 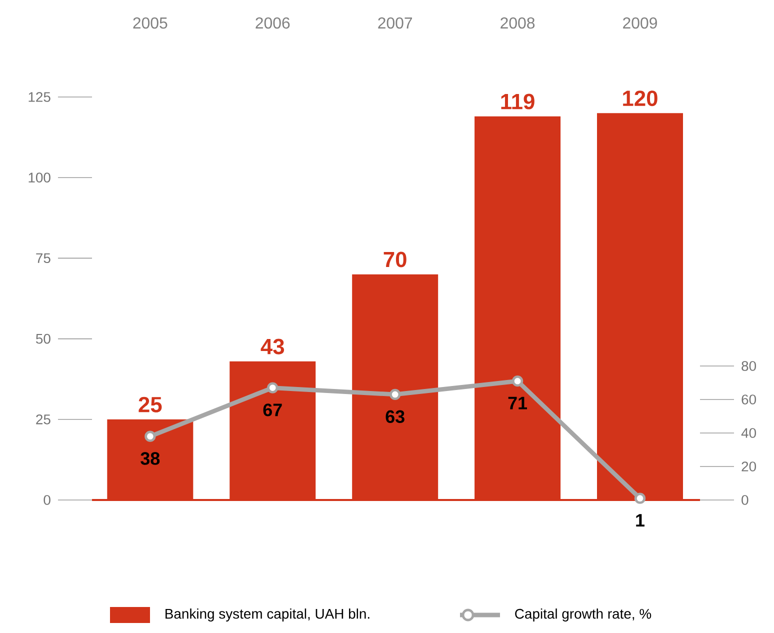 What do you see at coordinates (272, 410) in the screenshot?
I see `data-label: 67` at bounding box center [272, 410].